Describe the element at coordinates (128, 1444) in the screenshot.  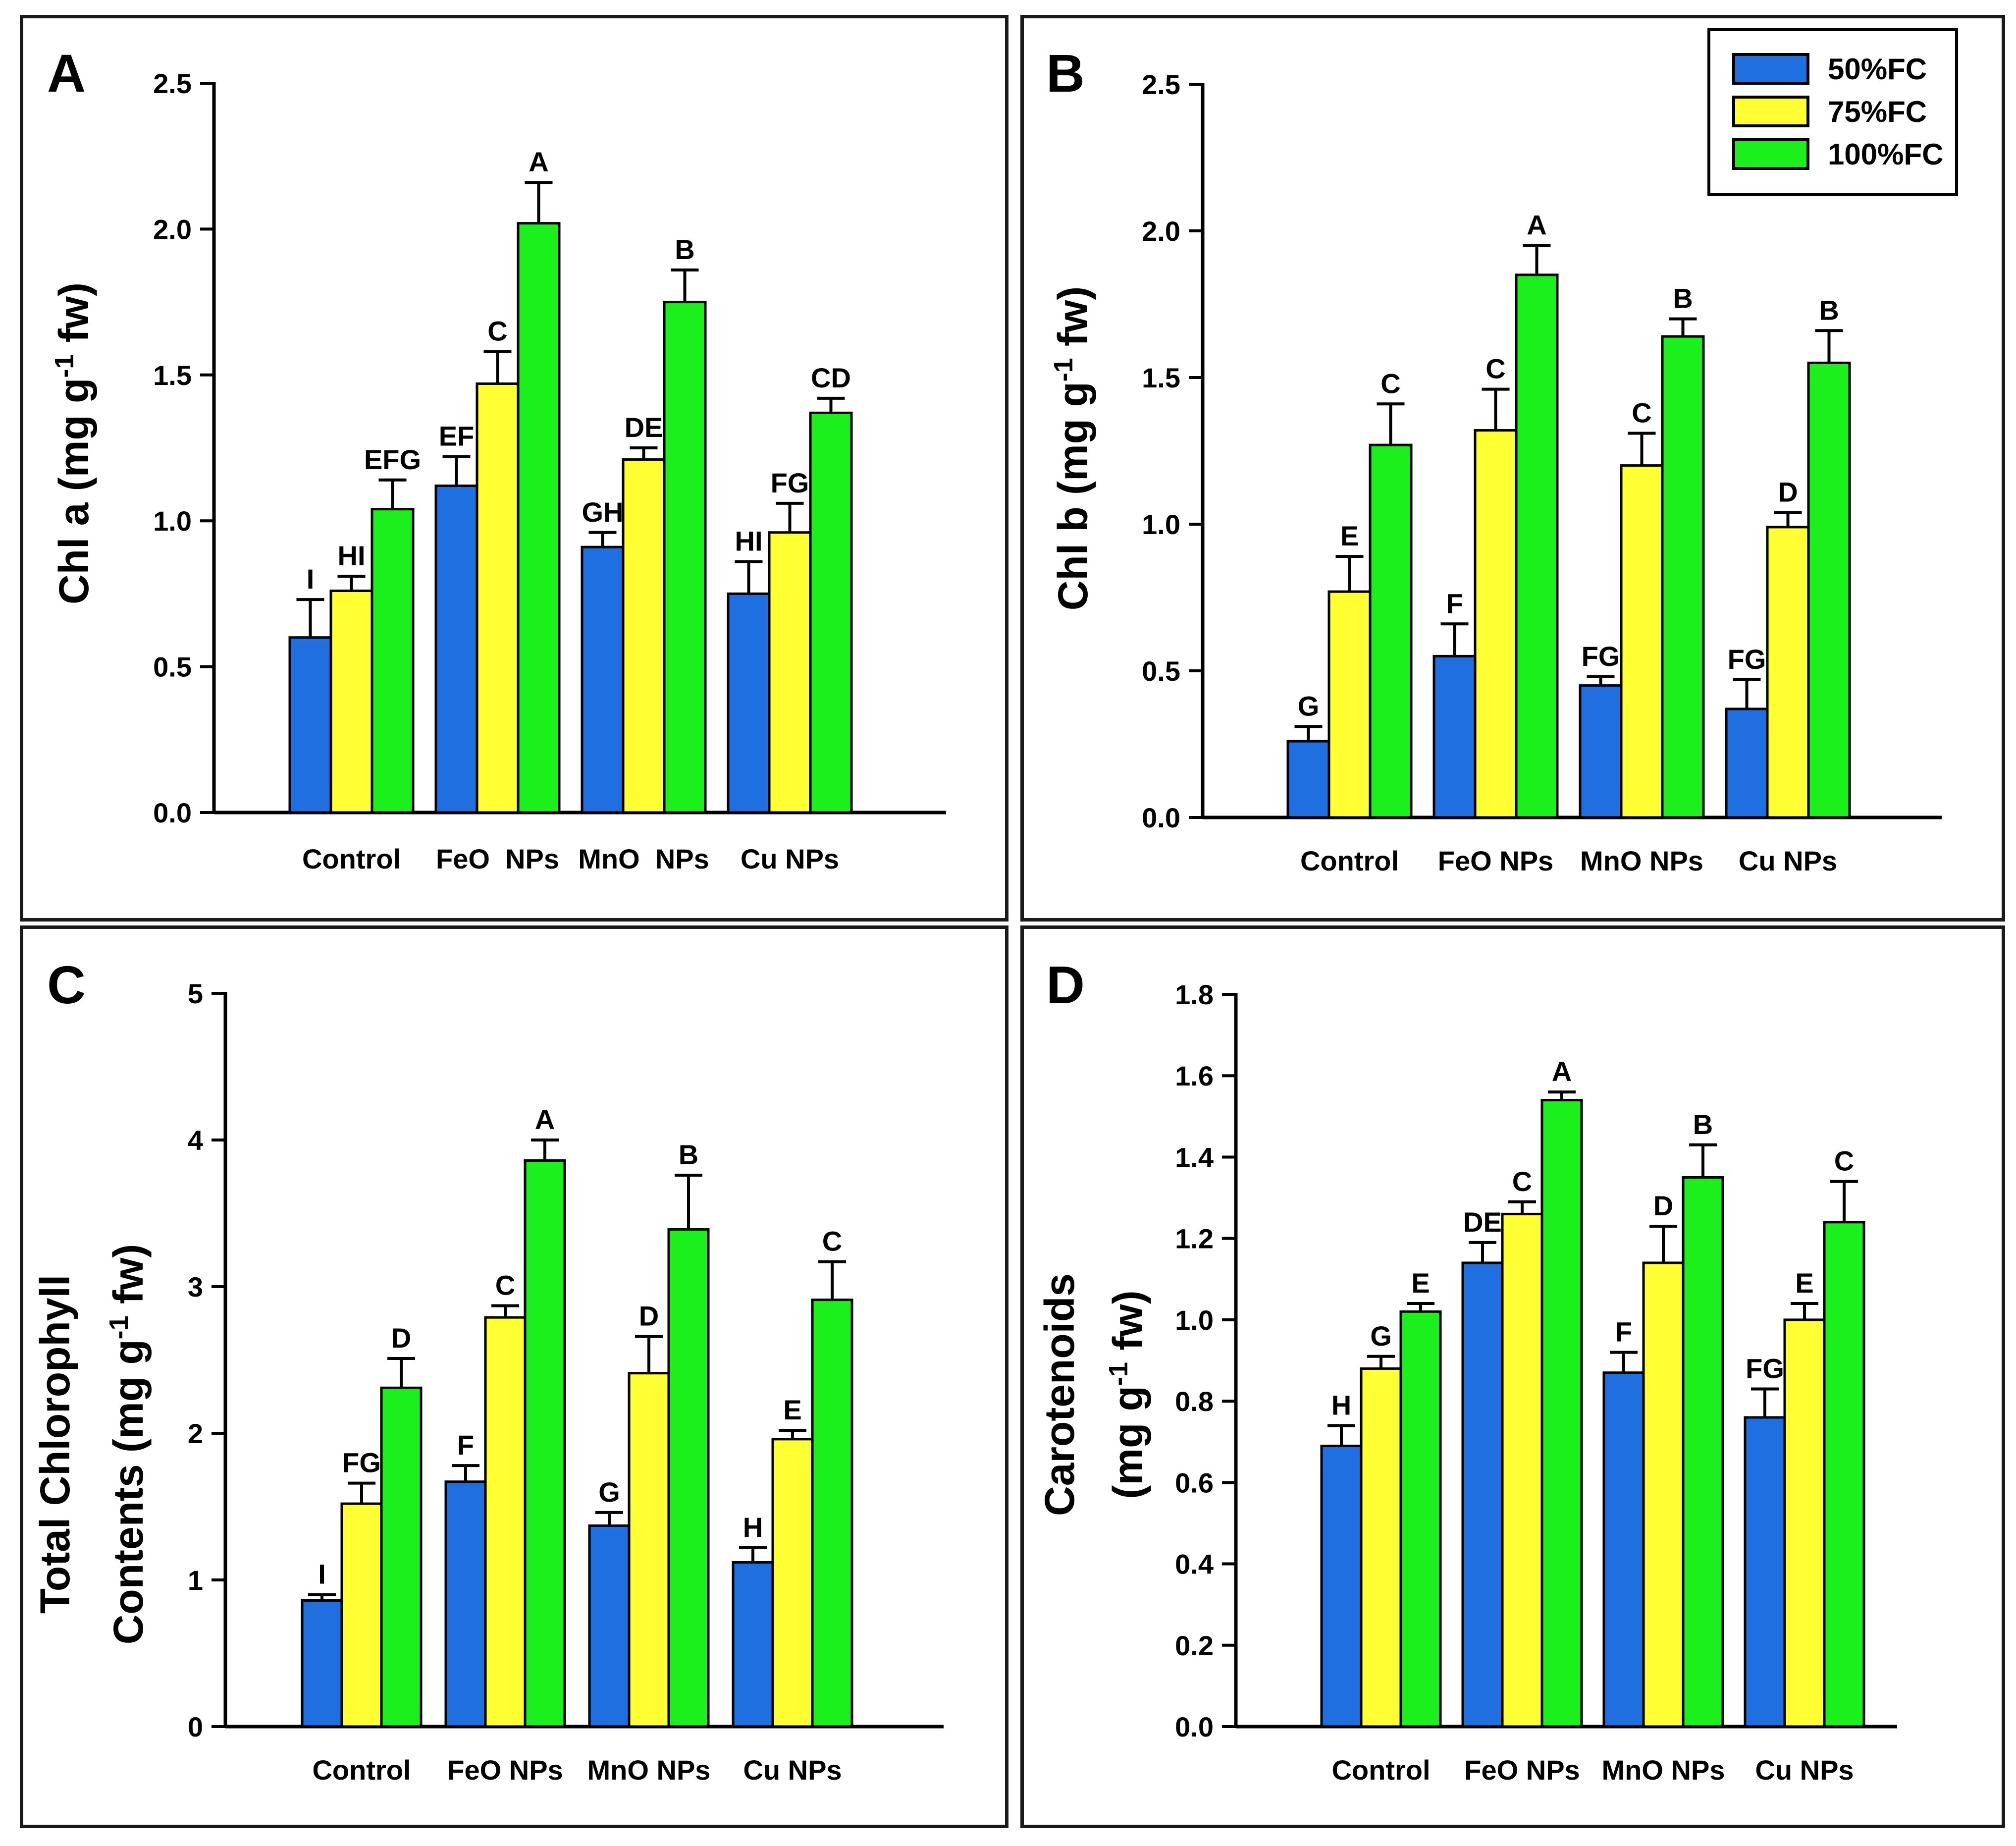
I see `y-axis-title-c-line2: Contents (mg g-1 fw)` at that location.